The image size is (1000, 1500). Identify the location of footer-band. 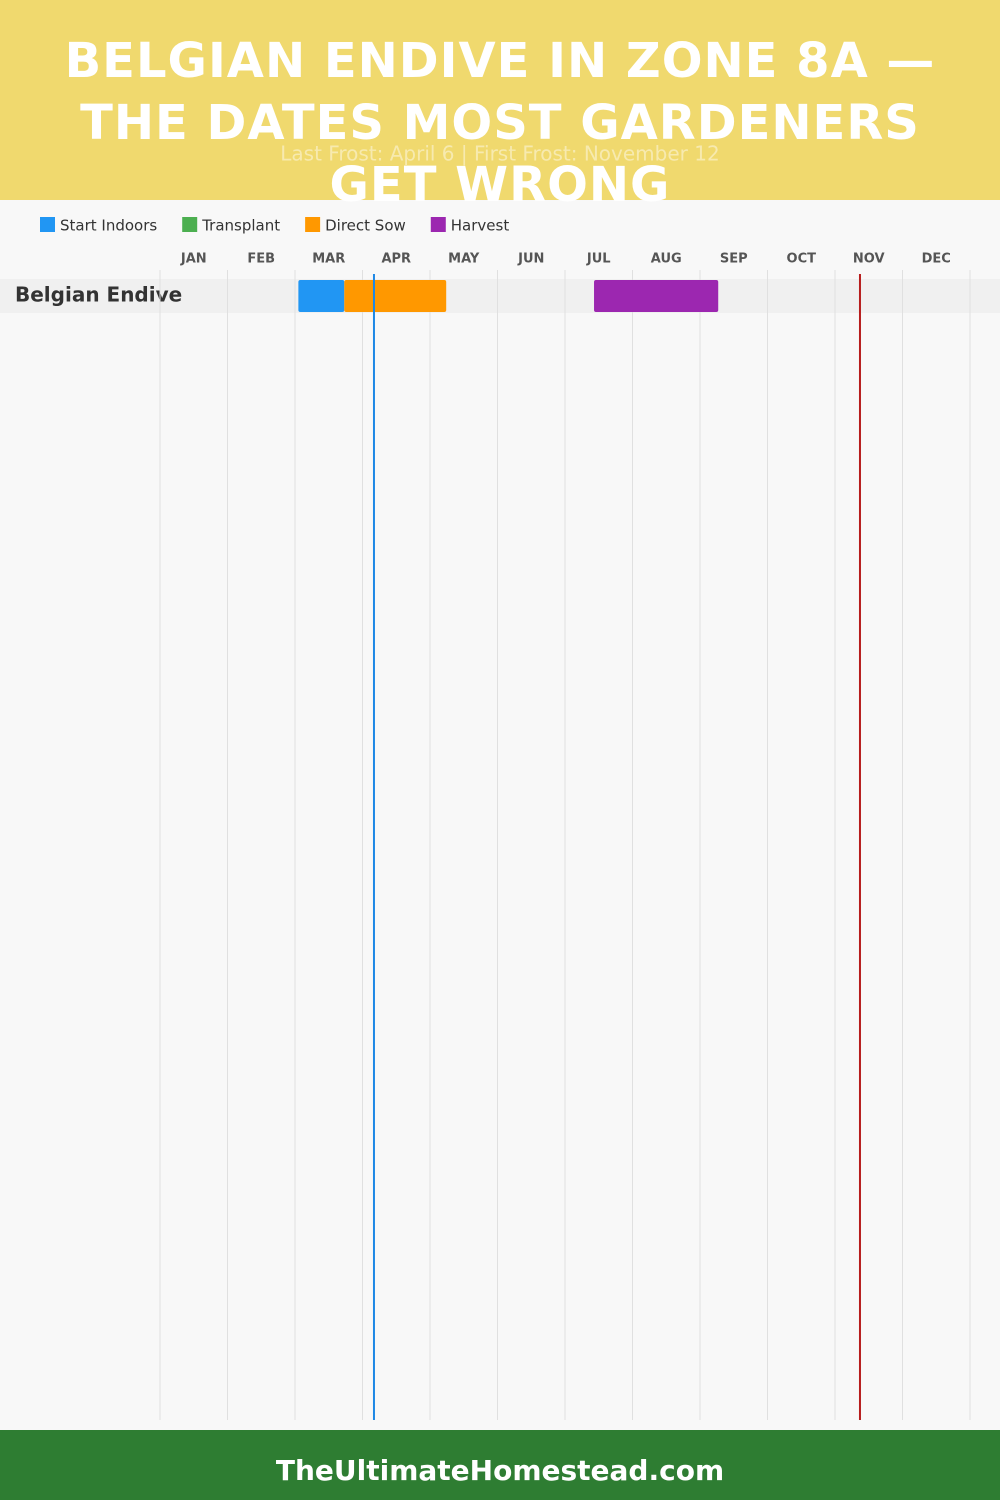
(500, 1465).